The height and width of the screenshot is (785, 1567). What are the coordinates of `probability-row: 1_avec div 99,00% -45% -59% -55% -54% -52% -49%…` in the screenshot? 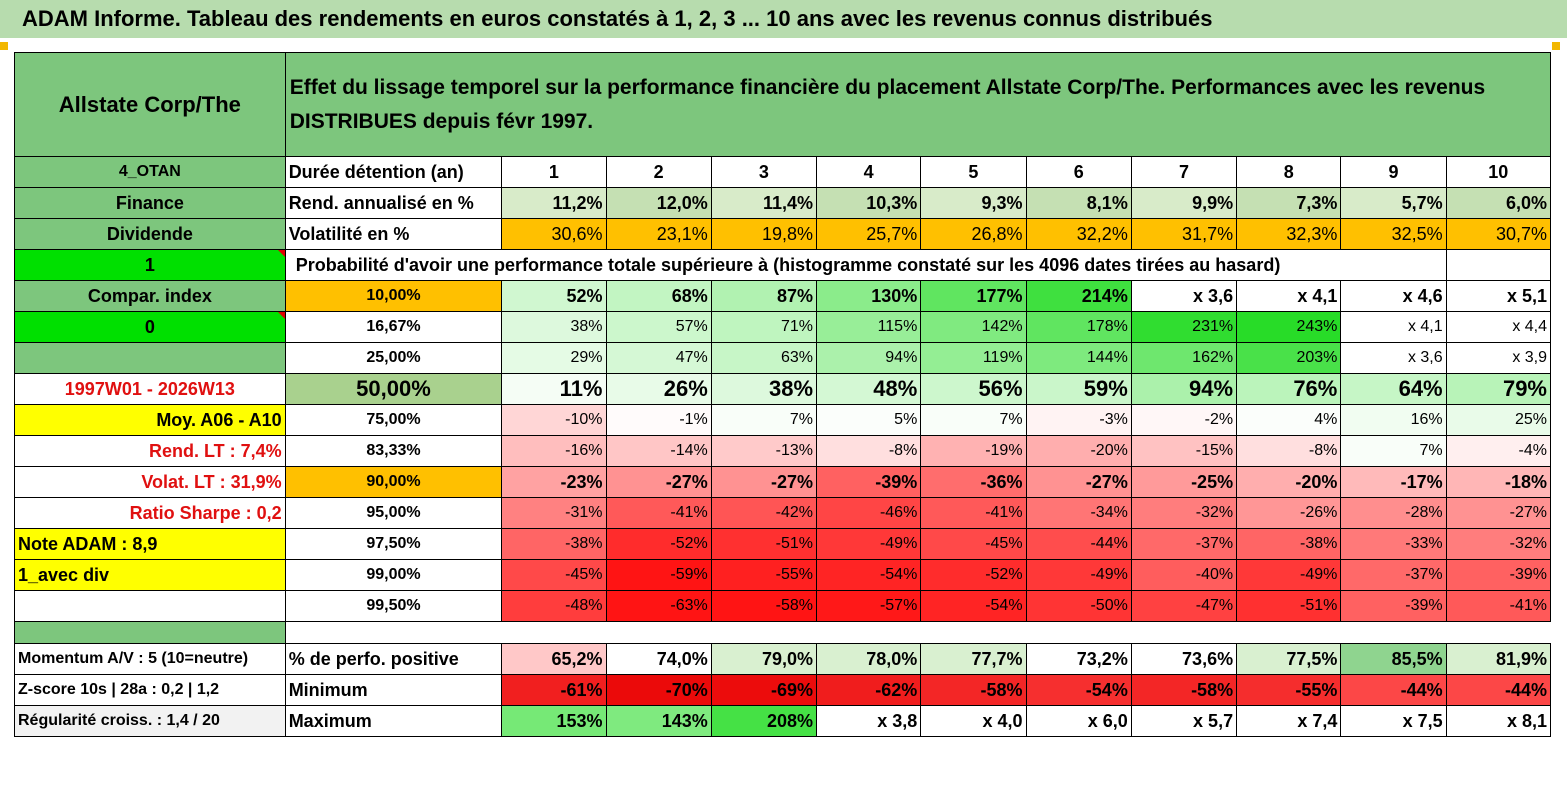 It's located at (783, 575).